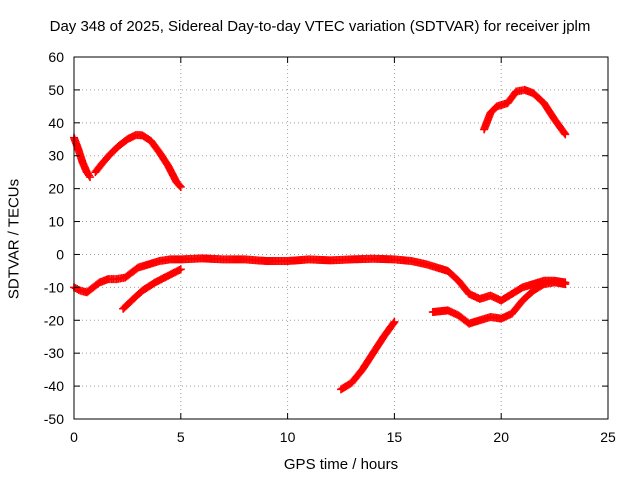 This screenshot has width=640, height=480. What do you see at coordinates (54, 353) in the screenshot?
I see `y-tick-label: -30` at bounding box center [54, 353].